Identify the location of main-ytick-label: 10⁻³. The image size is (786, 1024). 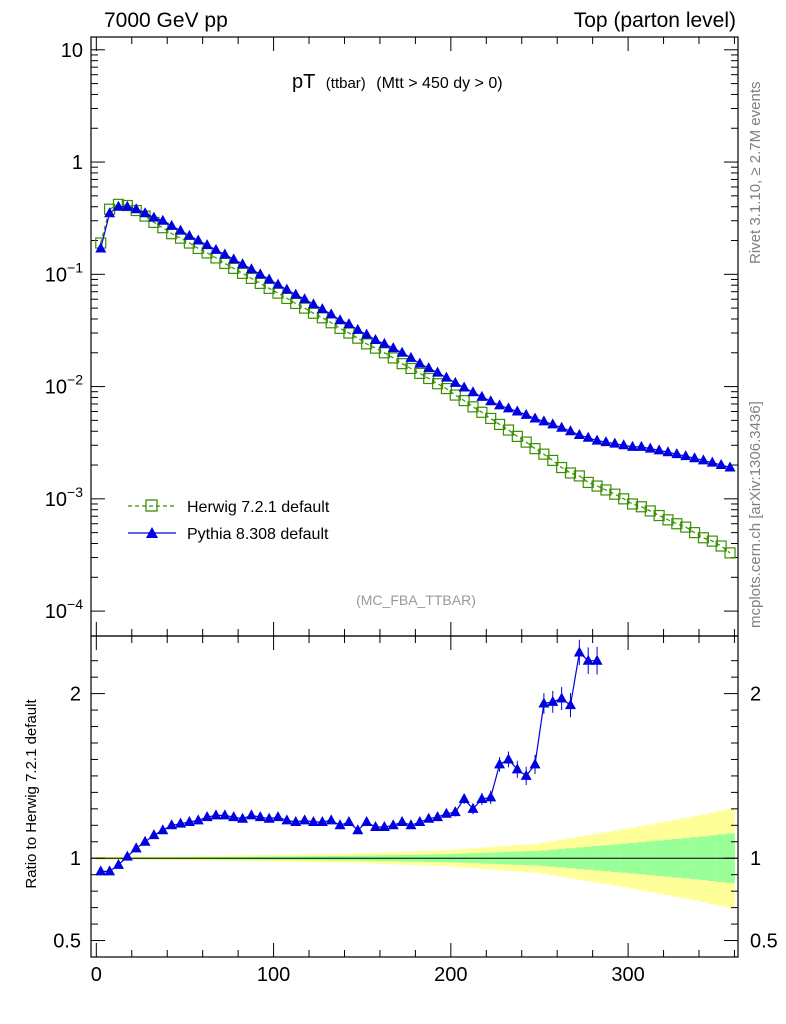
(64, 497).